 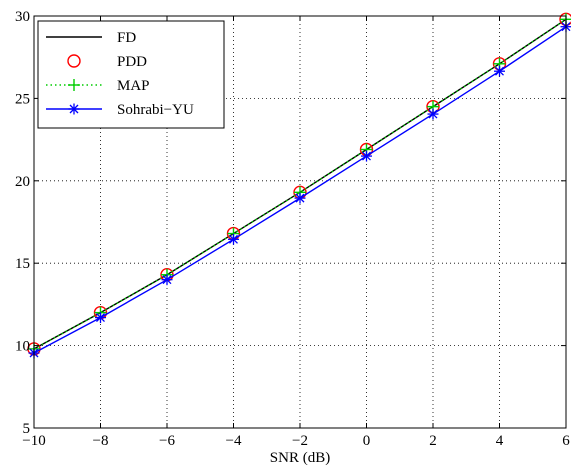 I want to click on legend-entry: FD, so click(x=91, y=38).